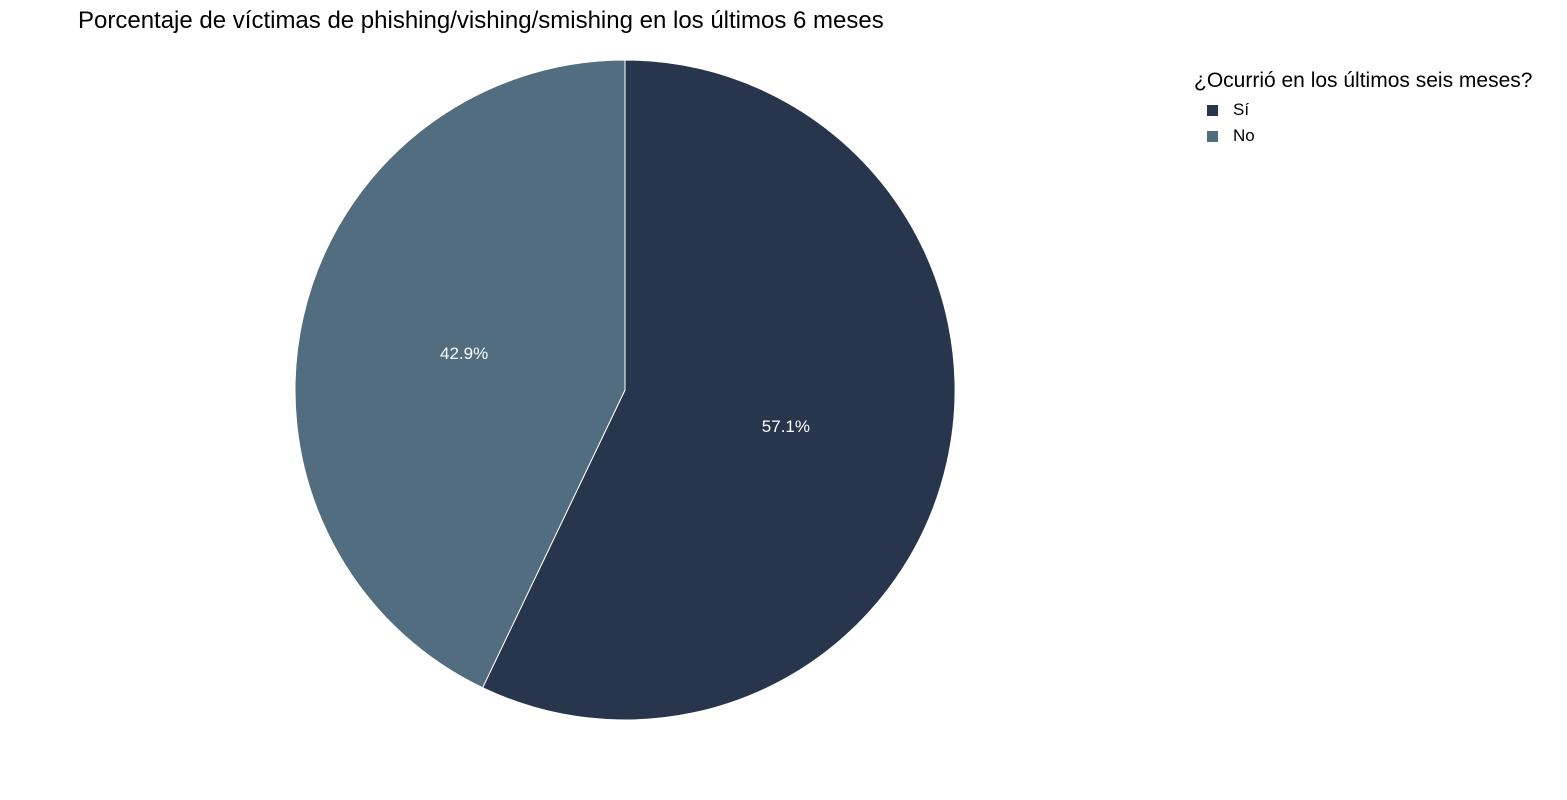 Image resolution: width=1567 pixels, height=800 pixels. What do you see at coordinates (464, 353) in the screenshot?
I see `slice-label-no: 42.9%` at bounding box center [464, 353].